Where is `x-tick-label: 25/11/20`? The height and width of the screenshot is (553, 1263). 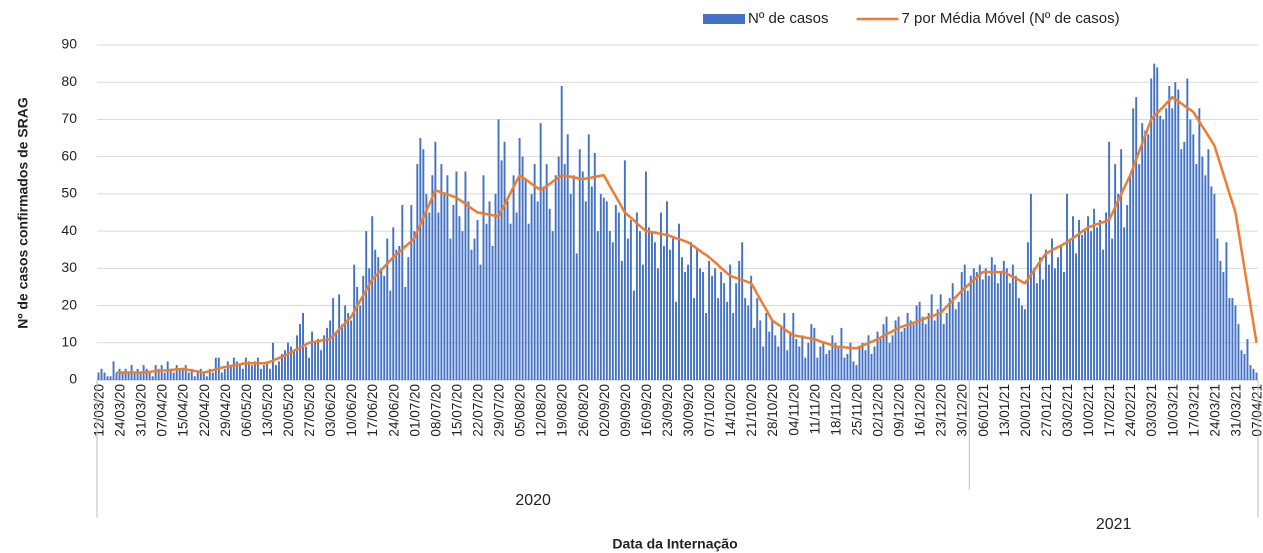 x-tick-label: 25/11/20 is located at coordinates (856, 410).